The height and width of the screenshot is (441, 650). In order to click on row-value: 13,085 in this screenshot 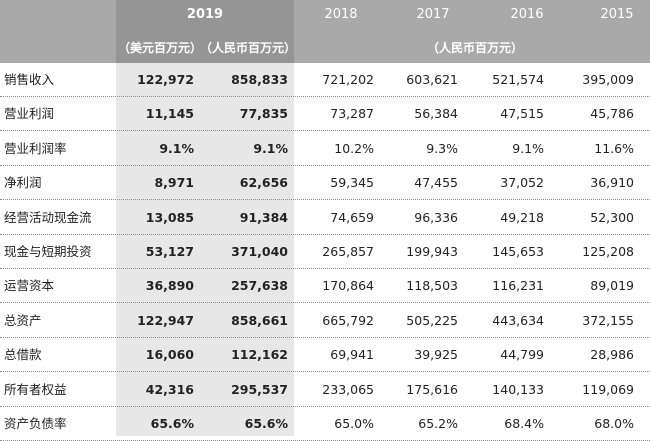, I will do `click(169, 217)`.